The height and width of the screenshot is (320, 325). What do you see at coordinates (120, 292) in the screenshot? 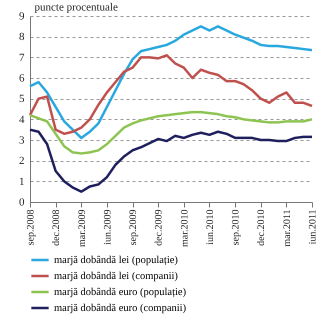
I see `legend-label: marjă dobândă euro (populație)` at bounding box center [120, 292].